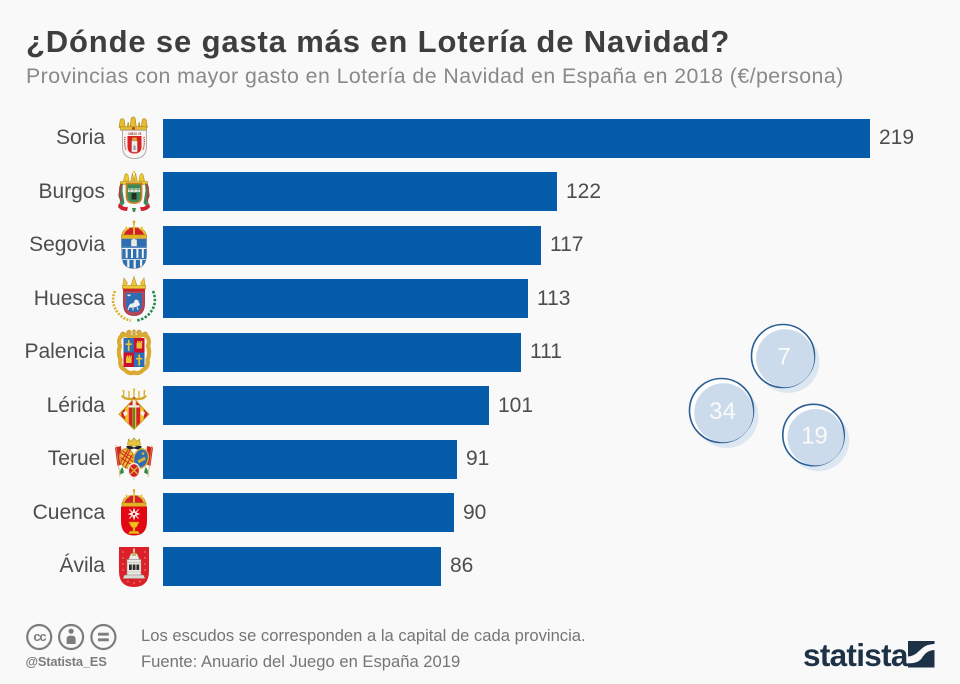  I want to click on svg-text: 34, so click(722, 411).